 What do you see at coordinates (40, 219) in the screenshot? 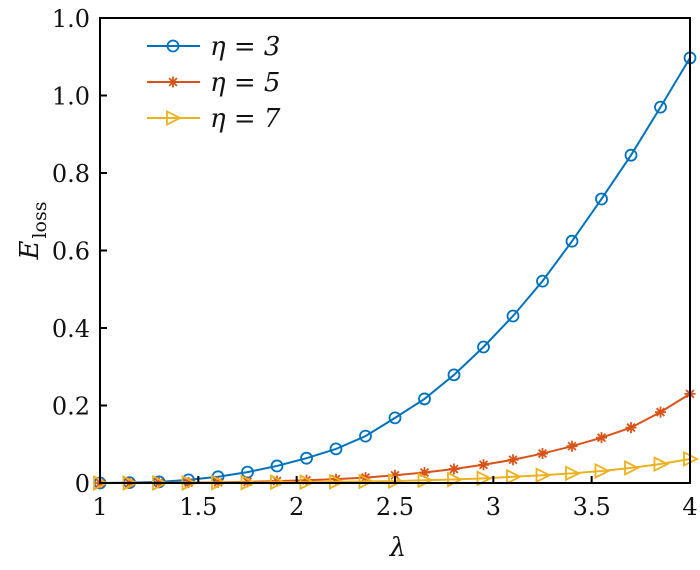
I see `y-axis-label-sub: loss` at bounding box center [40, 219].